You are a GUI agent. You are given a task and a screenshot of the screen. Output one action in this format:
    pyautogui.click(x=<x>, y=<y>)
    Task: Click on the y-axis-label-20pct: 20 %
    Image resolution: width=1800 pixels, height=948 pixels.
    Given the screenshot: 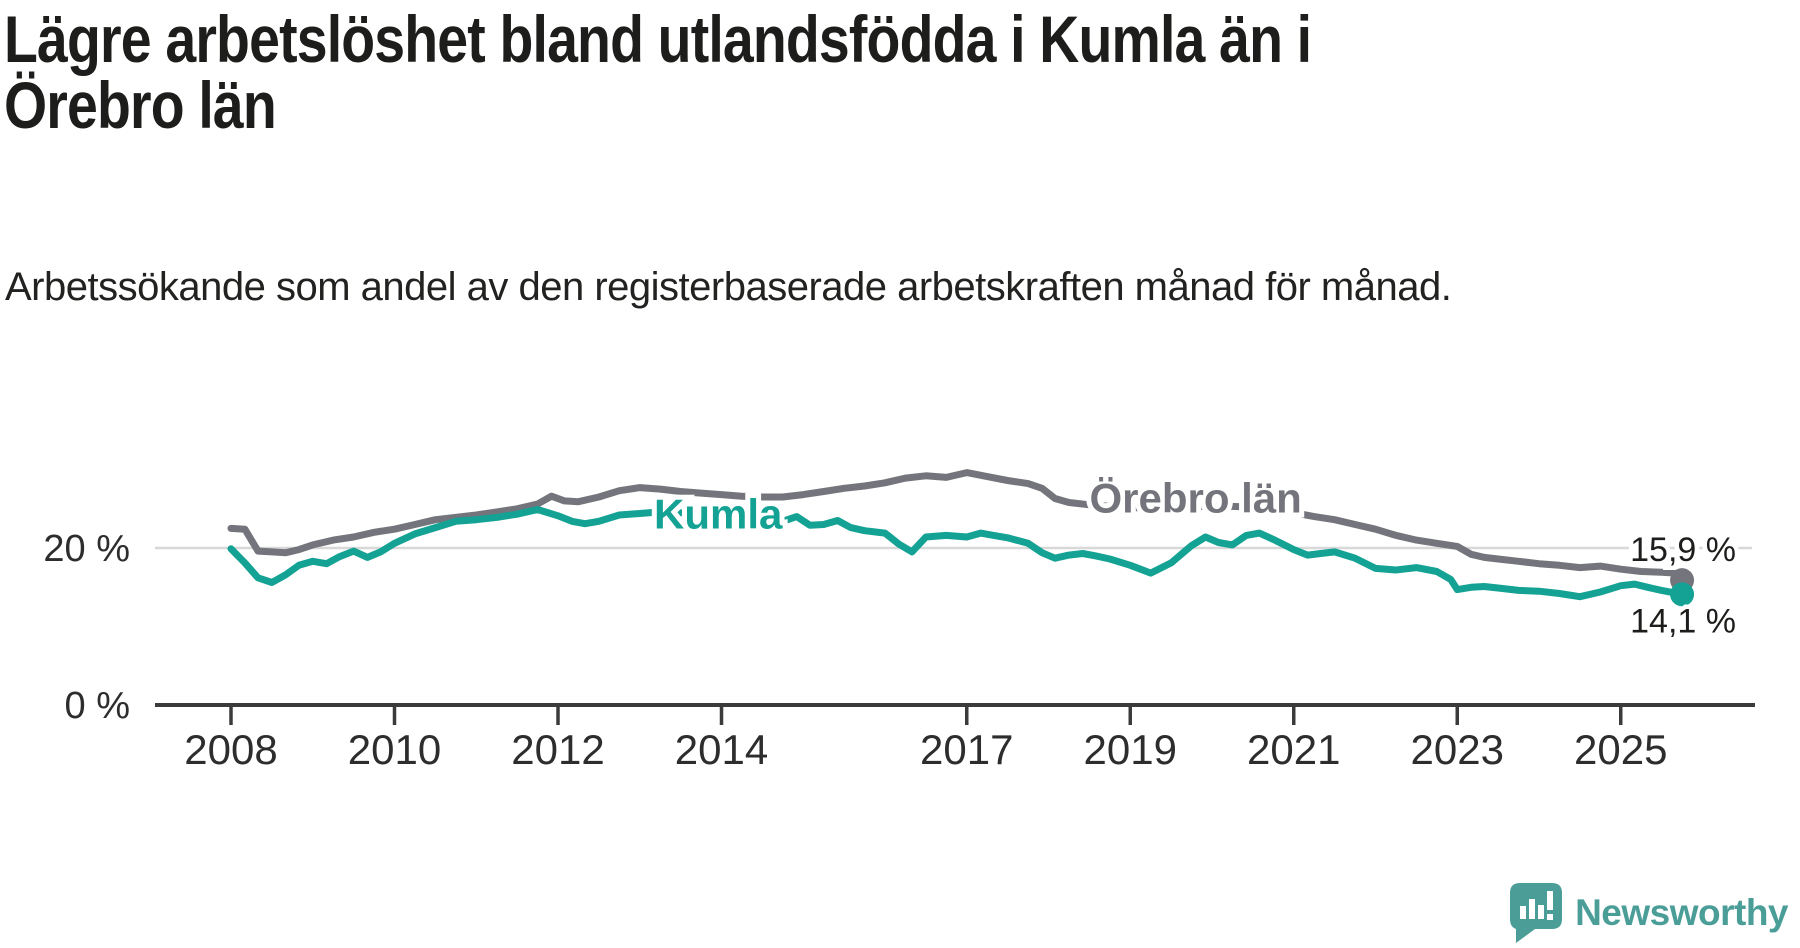 What is the action you would take?
    pyautogui.click(x=86, y=549)
    